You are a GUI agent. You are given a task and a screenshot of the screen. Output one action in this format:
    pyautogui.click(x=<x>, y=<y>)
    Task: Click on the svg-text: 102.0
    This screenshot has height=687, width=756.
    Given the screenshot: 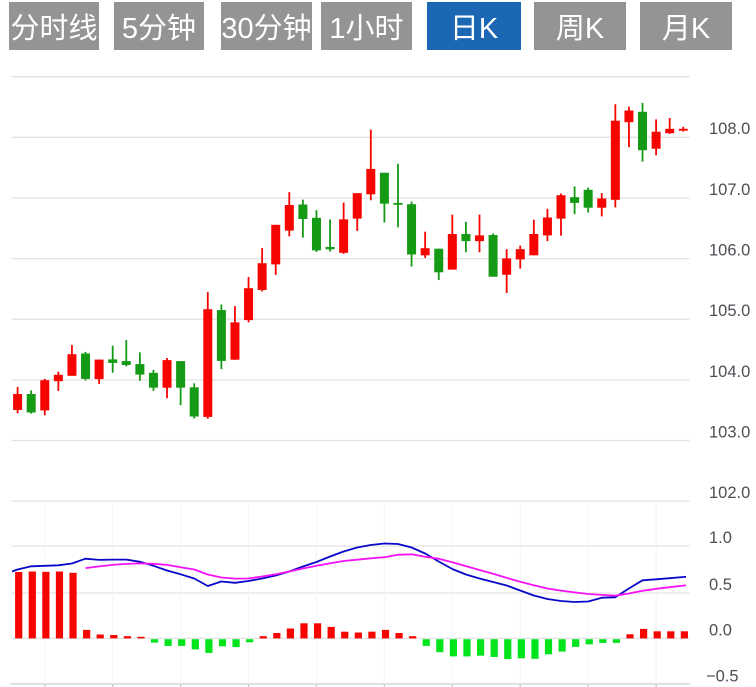 What is the action you would take?
    pyautogui.click(x=729, y=493)
    